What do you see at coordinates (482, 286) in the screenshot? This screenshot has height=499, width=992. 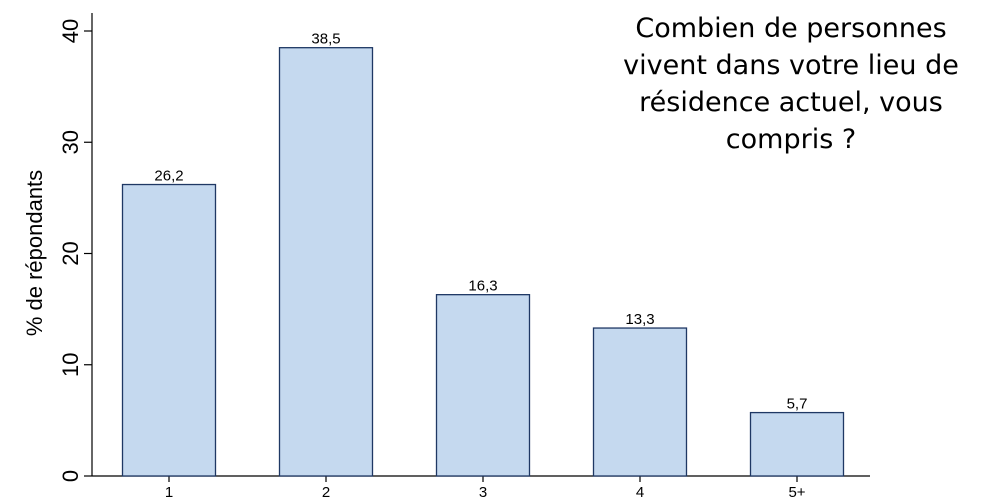 I see `value-label: 16,3` at bounding box center [482, 286].